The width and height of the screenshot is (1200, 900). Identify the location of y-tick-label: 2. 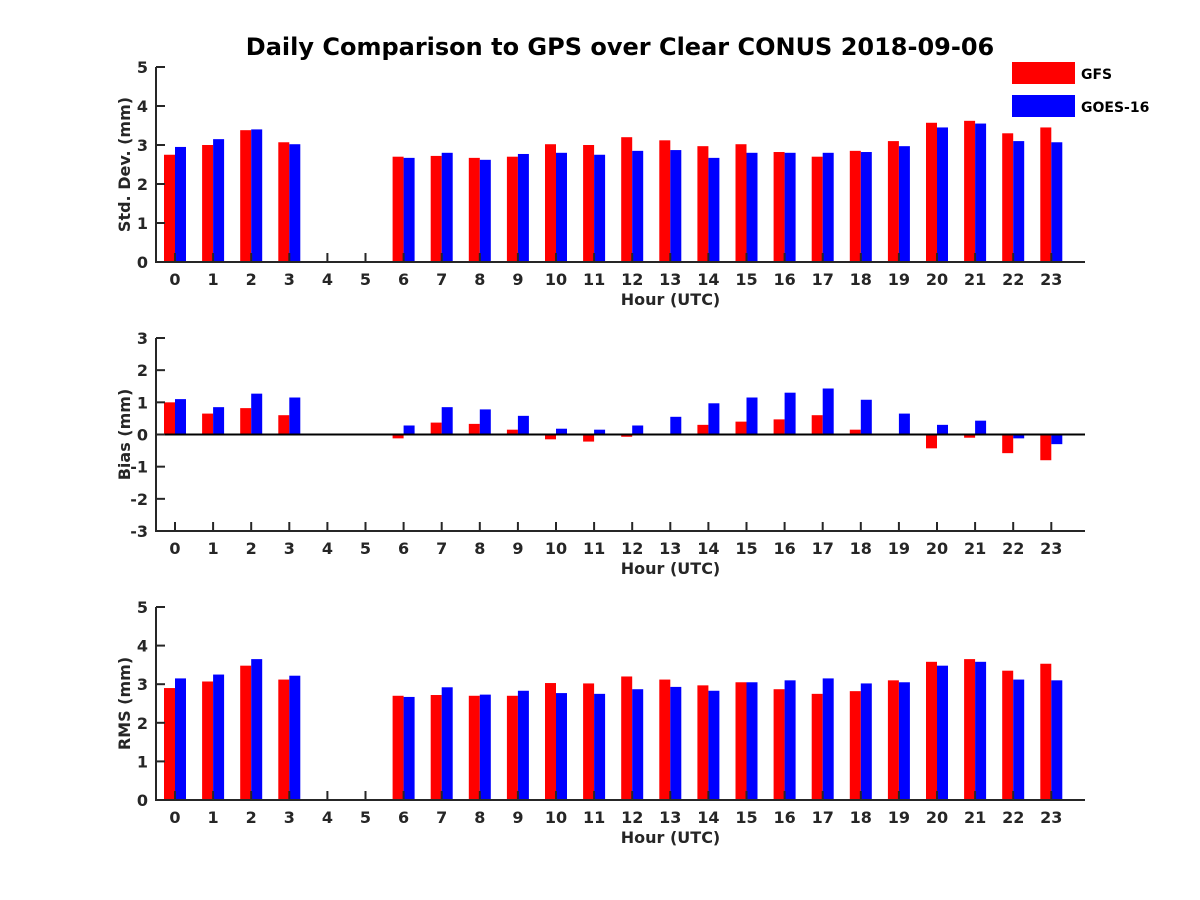
(142, 723).